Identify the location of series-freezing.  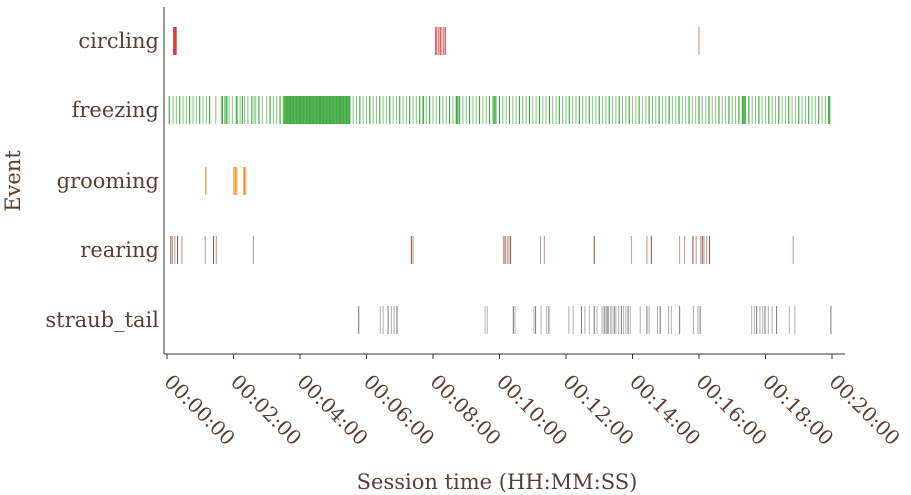
(499, 110).